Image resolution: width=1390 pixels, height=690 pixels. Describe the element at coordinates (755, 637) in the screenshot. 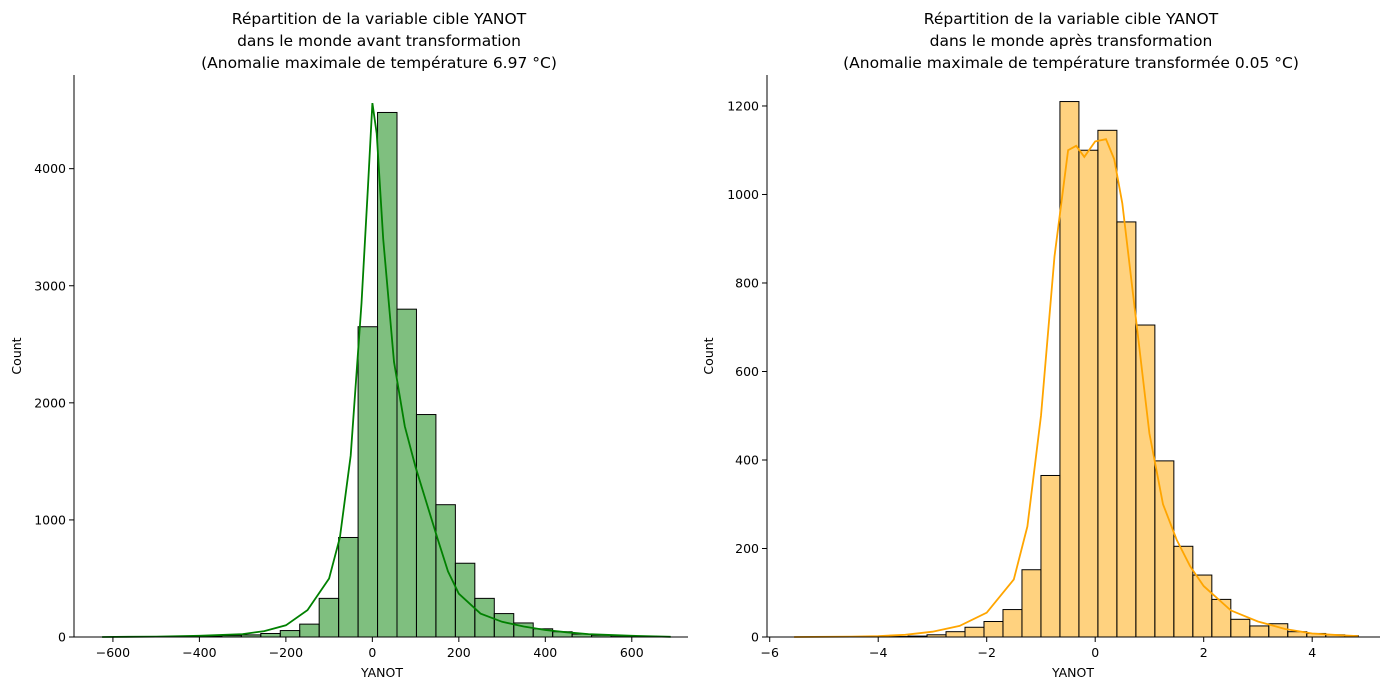

I see `chart-right-y-tick-label: 0` at that location.